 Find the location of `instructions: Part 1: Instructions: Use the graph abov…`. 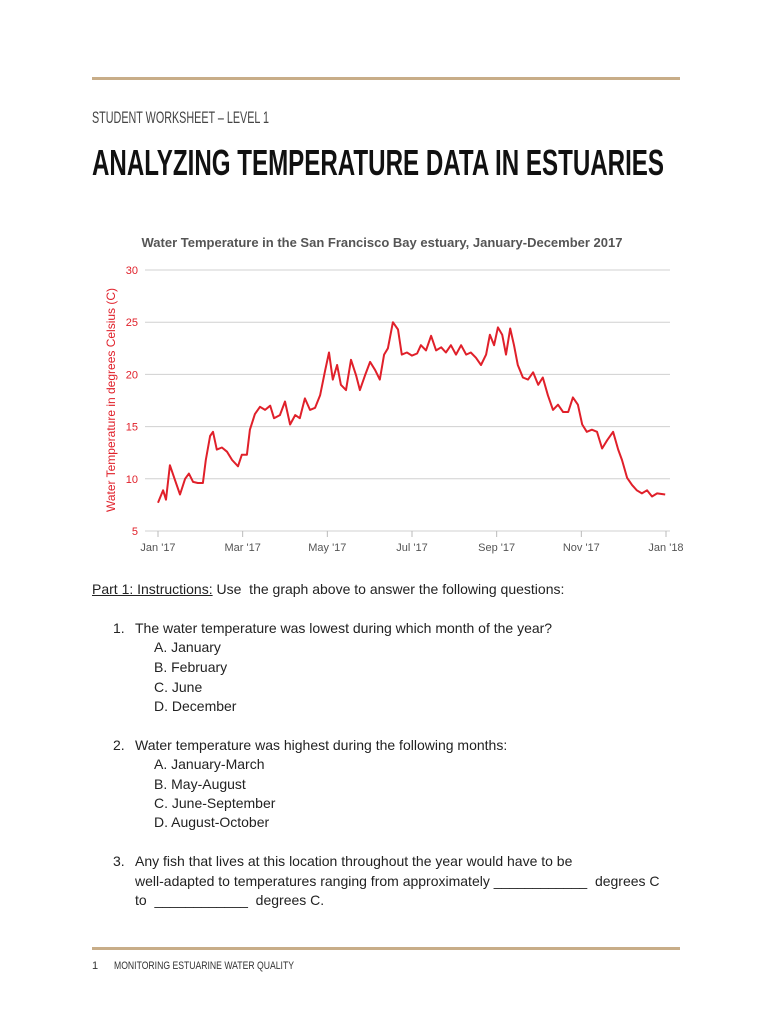

instructions: Part 1: Instructions: Use the graph abov… is located at coordinates (328, 589).